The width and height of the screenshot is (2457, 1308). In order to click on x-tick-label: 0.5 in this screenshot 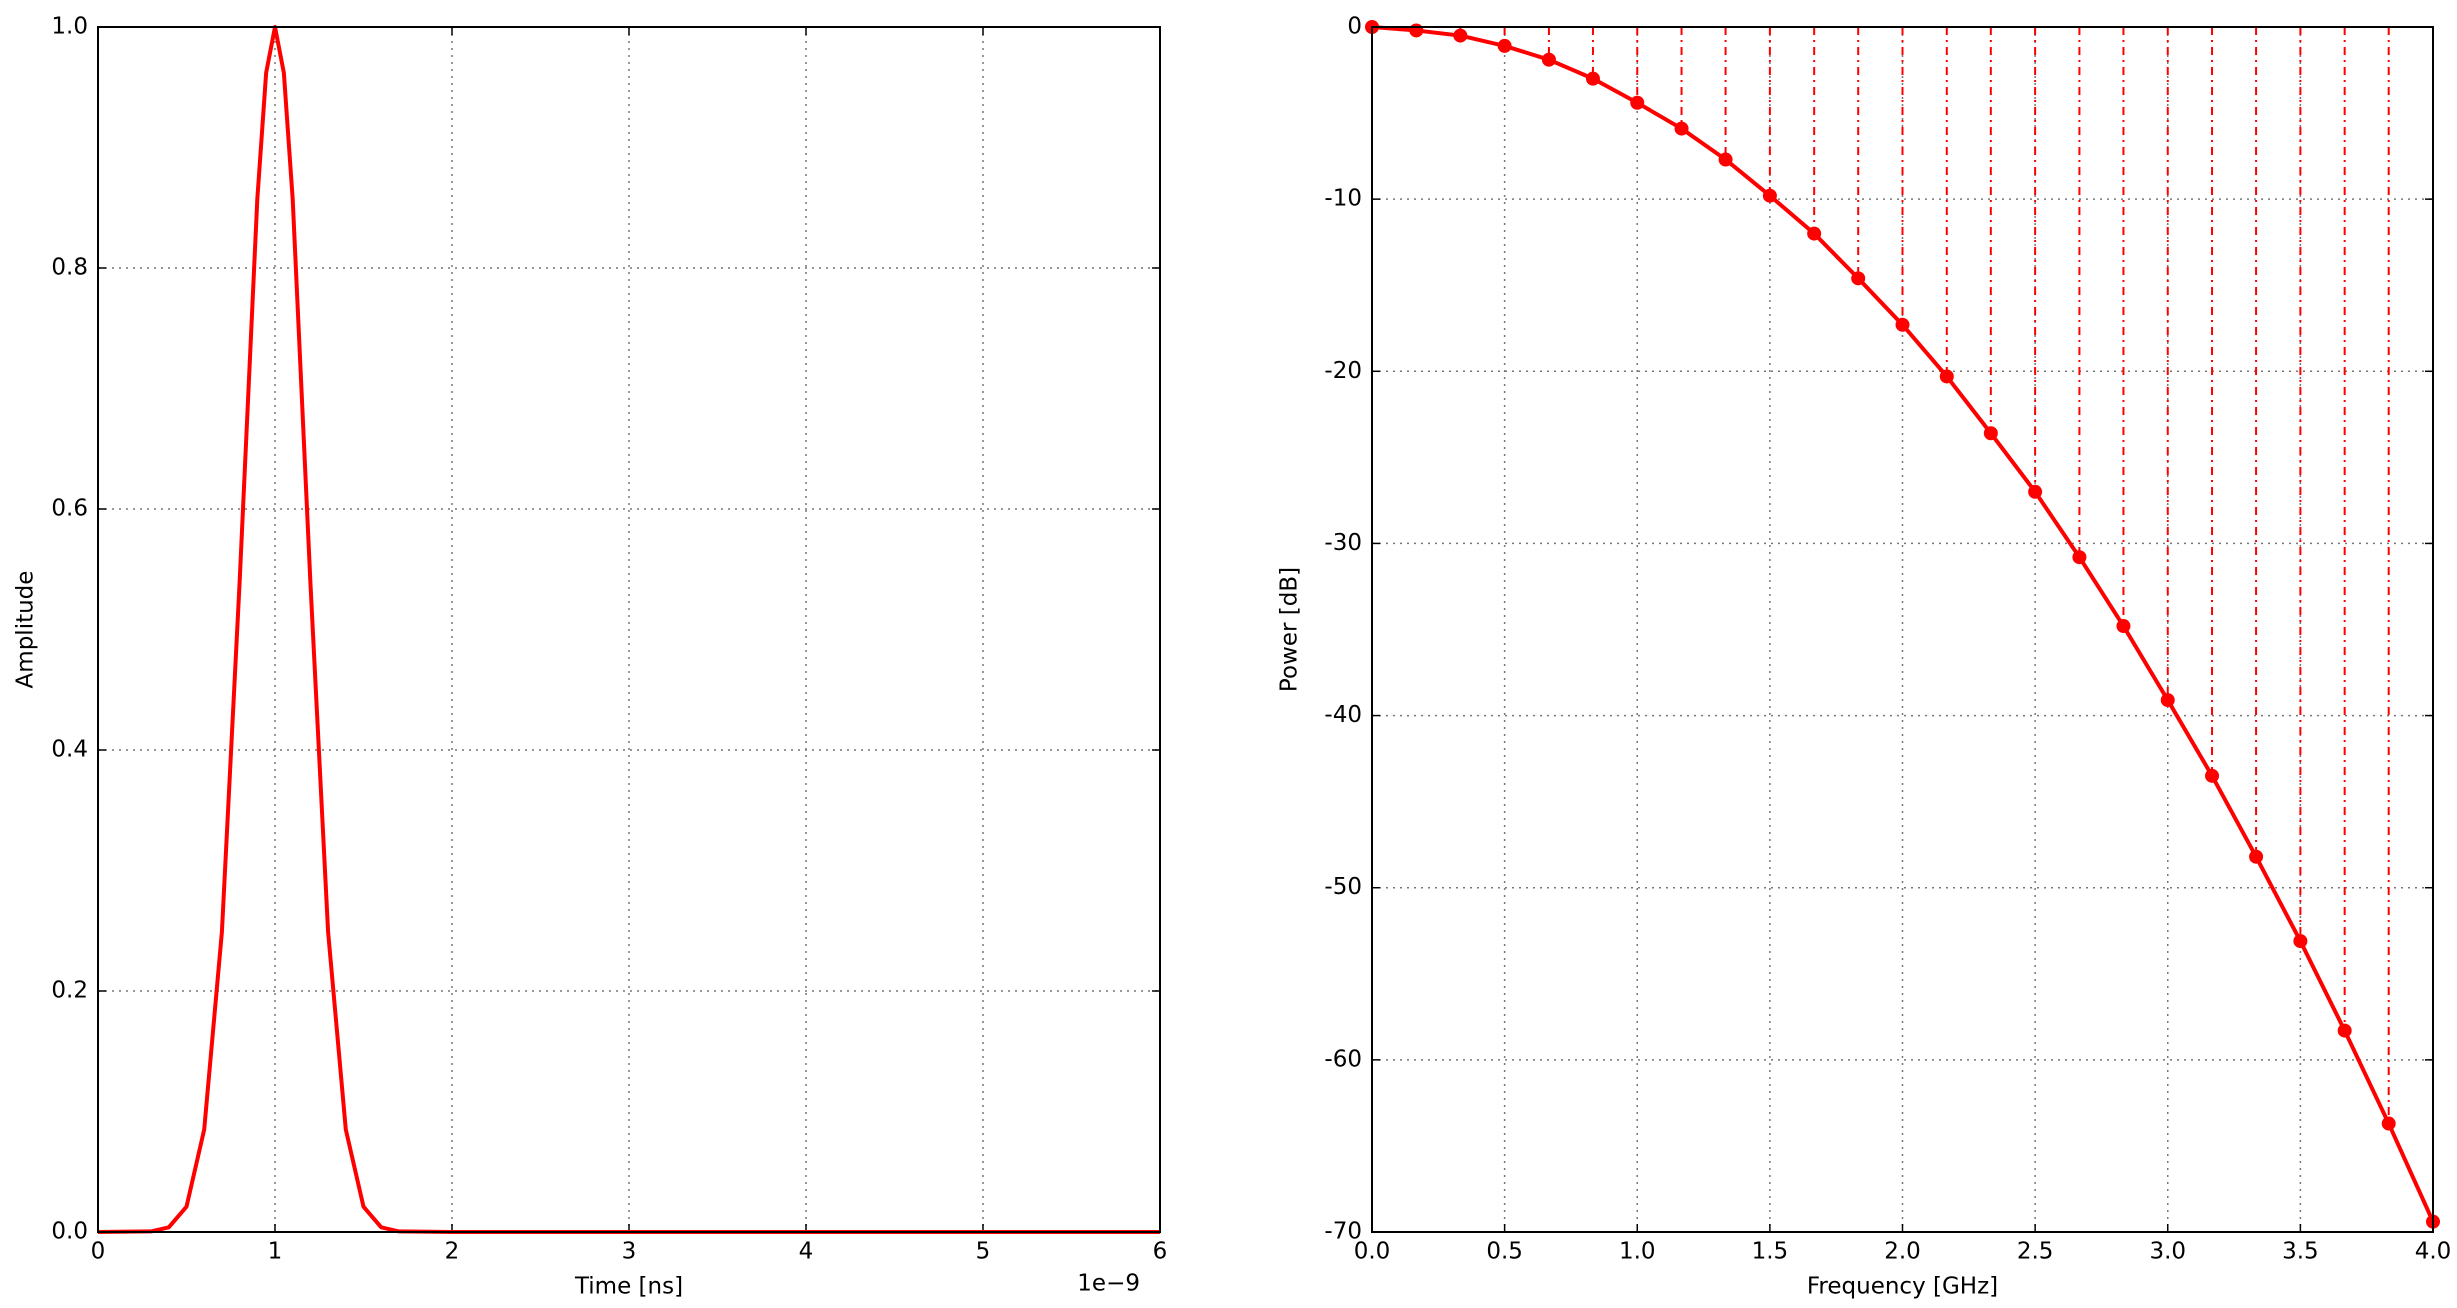, I will do `click(1504, 1252)`.